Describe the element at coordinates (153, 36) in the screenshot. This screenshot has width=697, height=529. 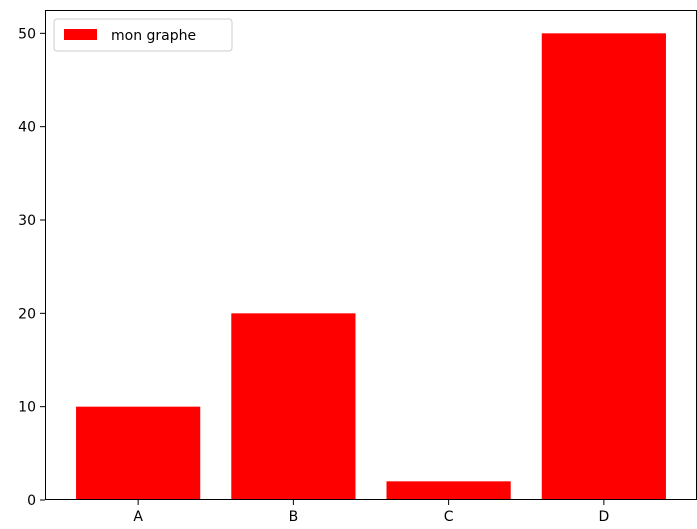
I see `legend-label: mon graphe` at that location.